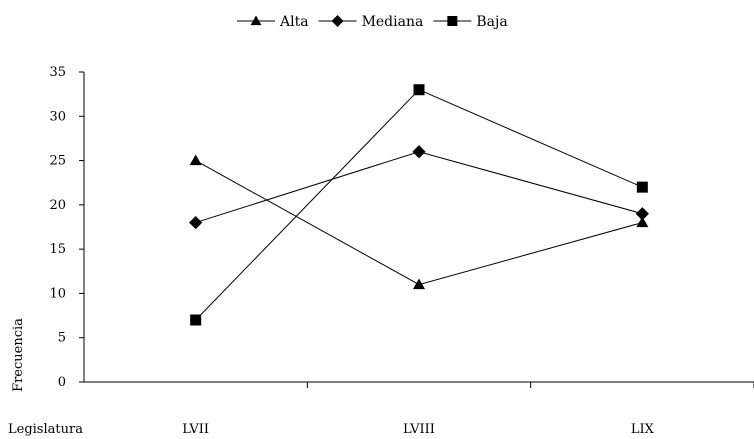 The image size is (754, 439). What do you see at coordinates (57, 72) in the screenshot?
I see `y-tick-label: 35` at bounding box center [57, 72].